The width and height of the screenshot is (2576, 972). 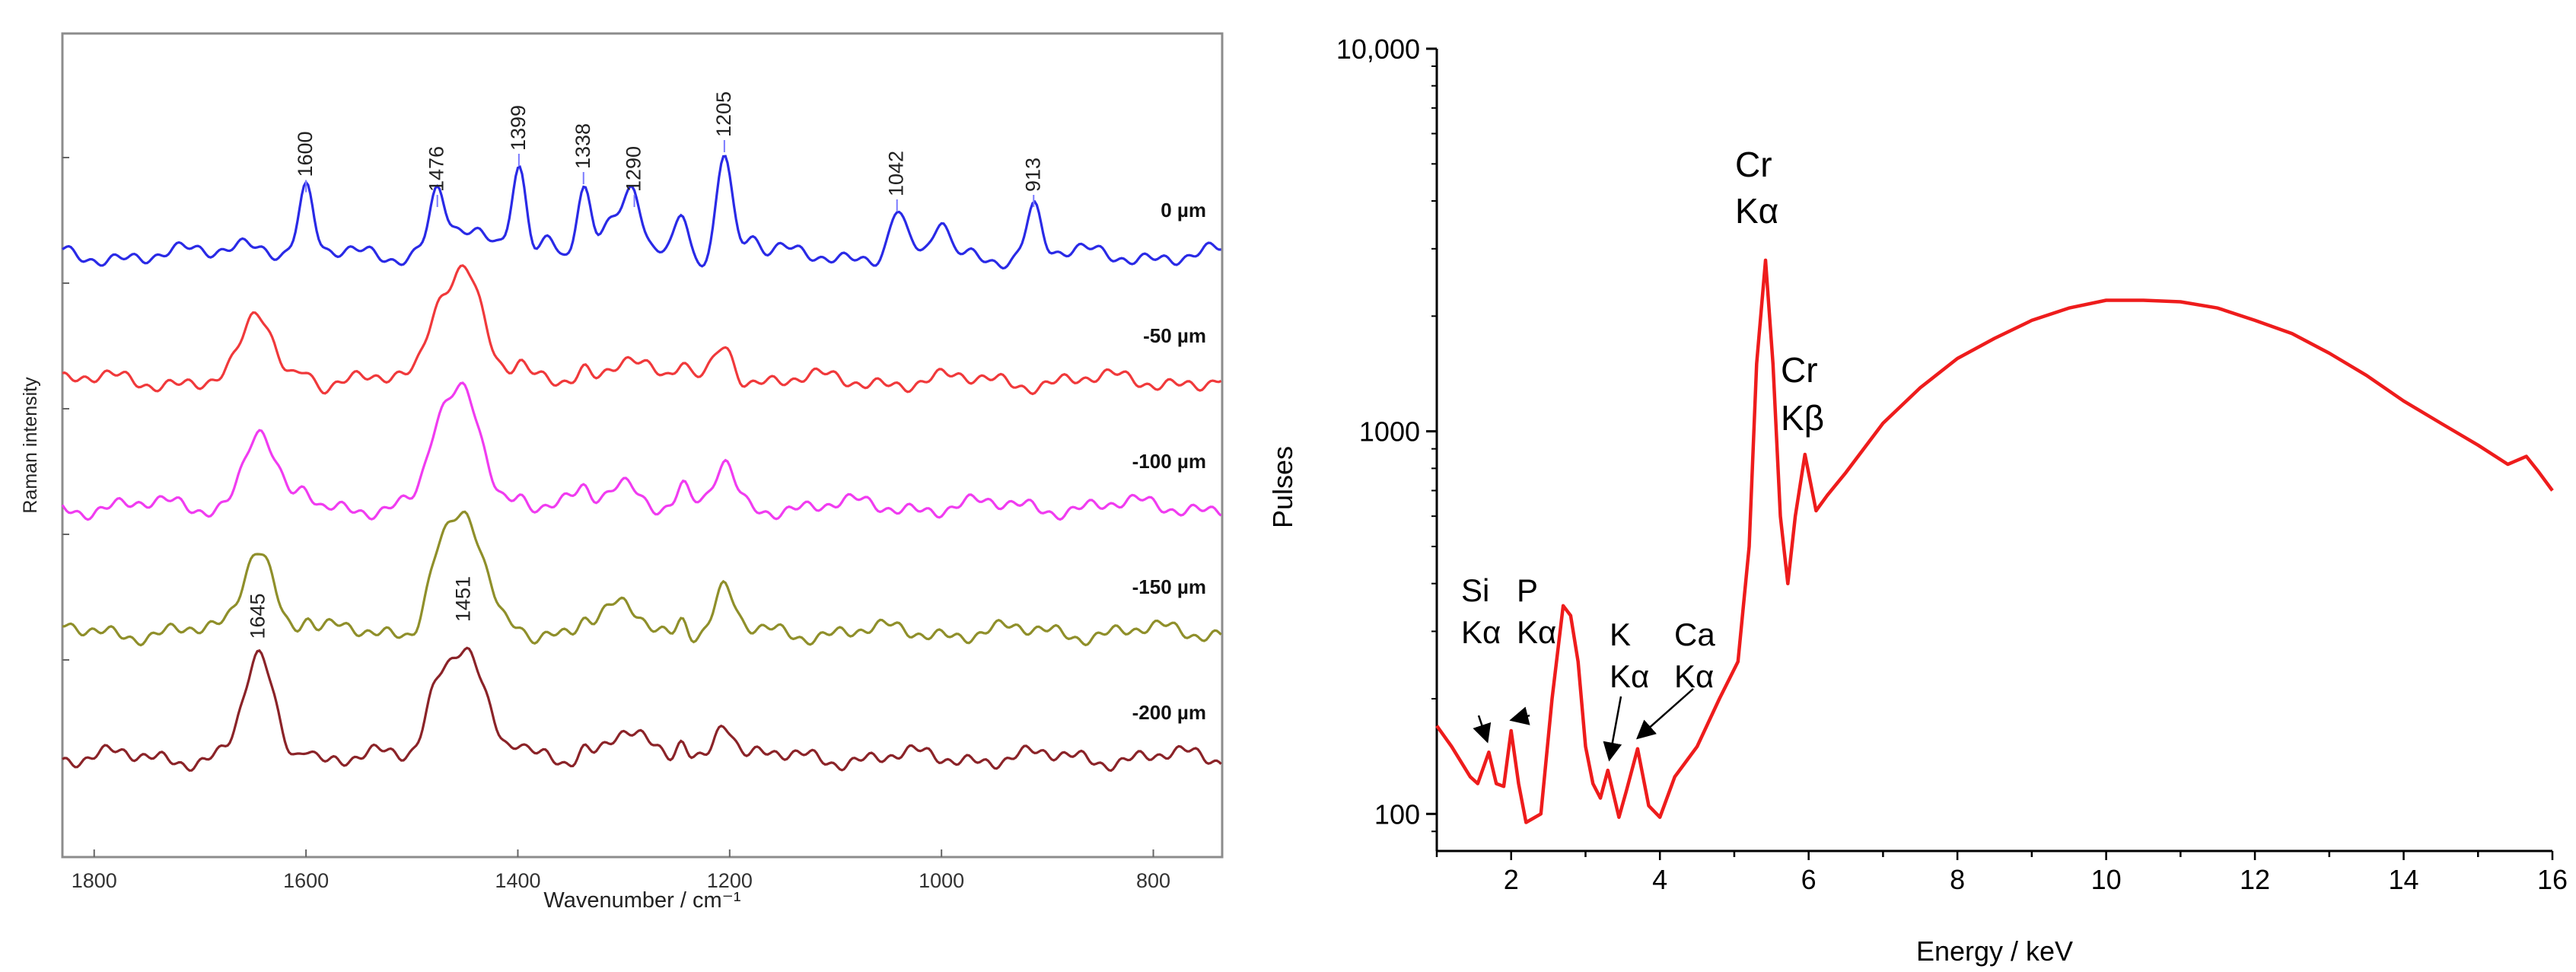 What do you see at coordinates (1183, 210) in the screenshot?
I see `raman-series-label: 0 µm` at bounding box center [1183, 210].